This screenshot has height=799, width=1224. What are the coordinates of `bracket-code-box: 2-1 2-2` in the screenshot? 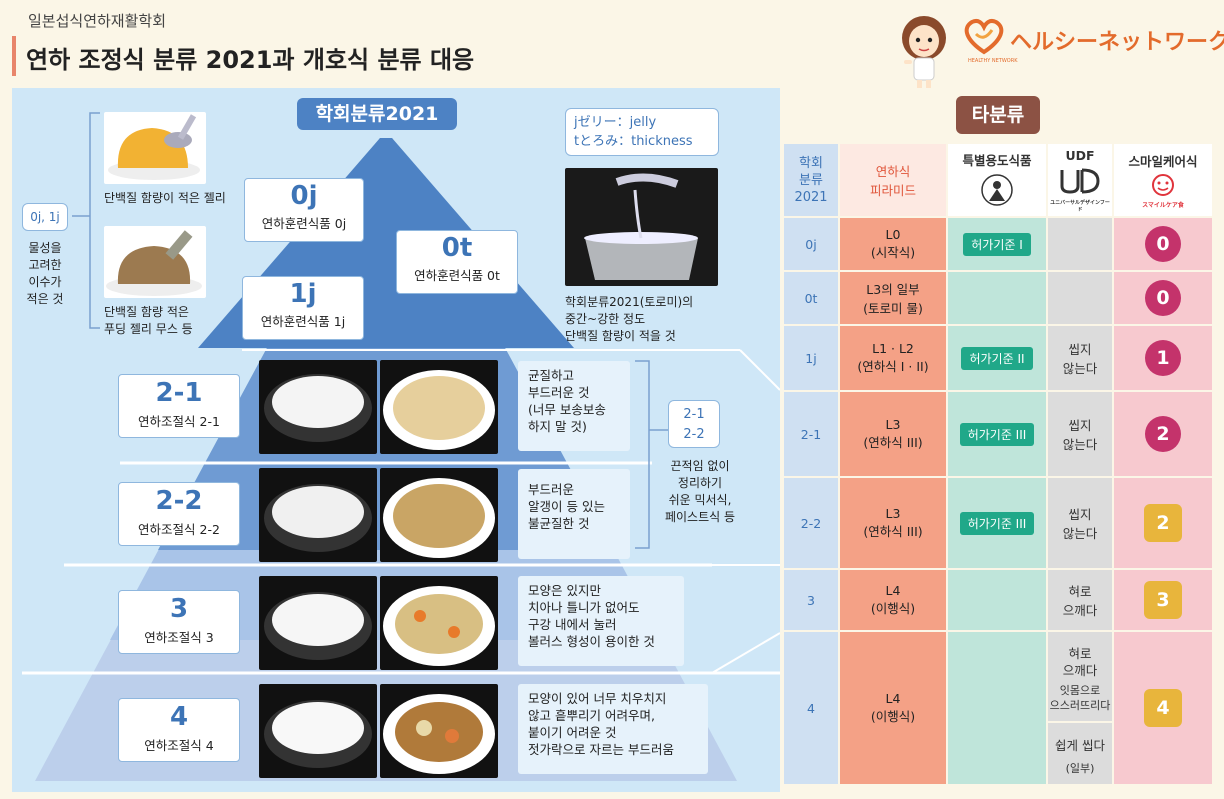 It's located at (694, 424).